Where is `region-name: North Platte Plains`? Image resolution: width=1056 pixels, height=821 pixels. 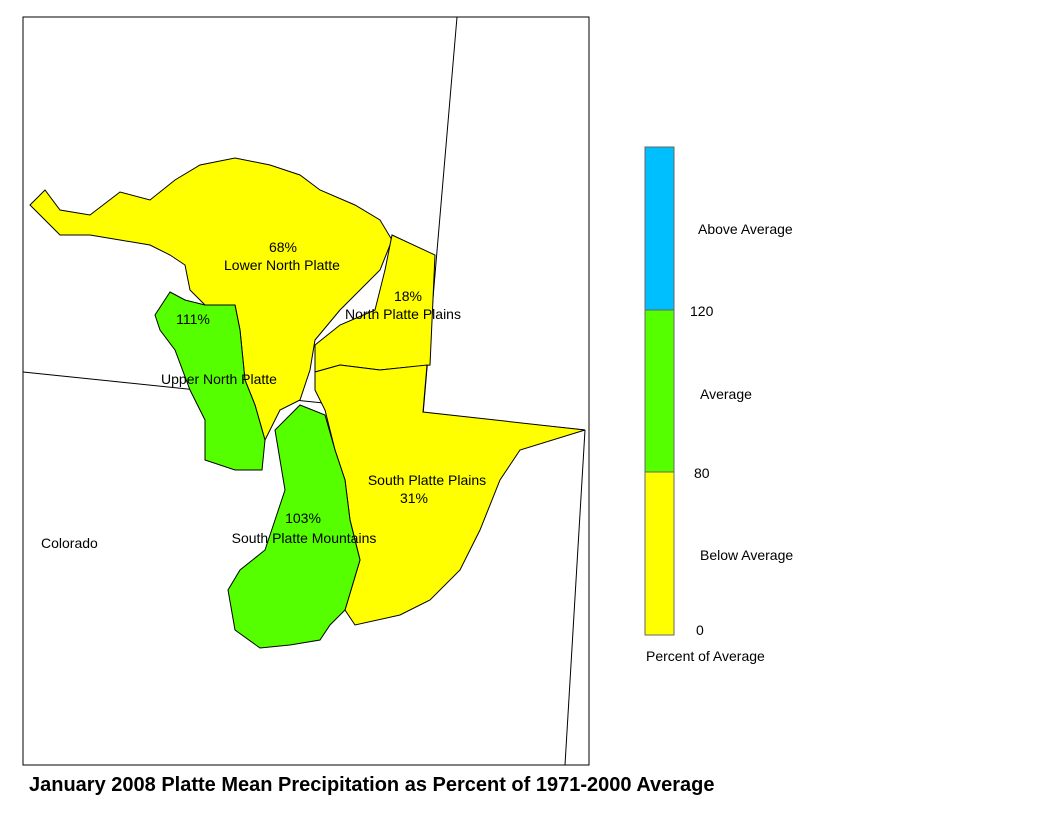
region-name: North Platte Plains is located at coordinates (403, 314).